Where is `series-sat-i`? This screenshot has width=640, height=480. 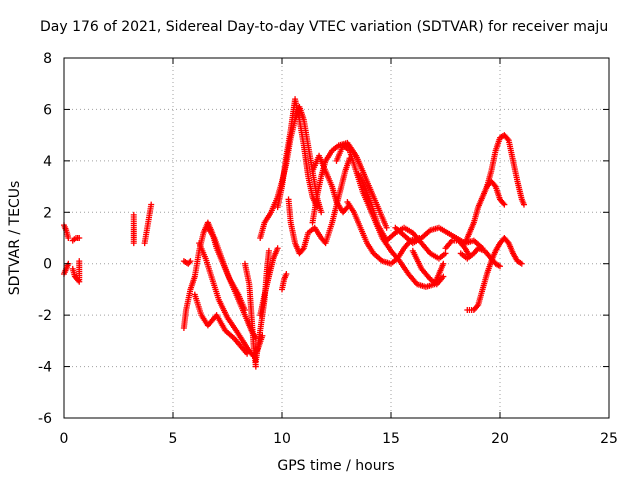 series-sat-i is located at coordinates (231, 300).